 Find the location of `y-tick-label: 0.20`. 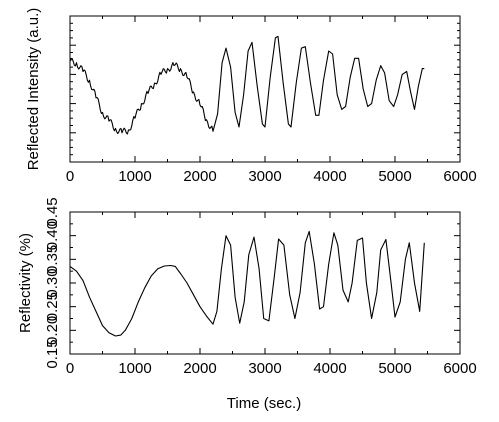

y-tick-label: 0.20 is located at coordinates (52, 330).